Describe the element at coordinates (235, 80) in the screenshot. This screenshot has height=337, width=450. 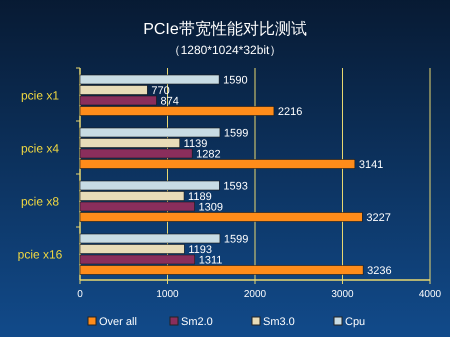
I see `data-label: 1590` at that location.